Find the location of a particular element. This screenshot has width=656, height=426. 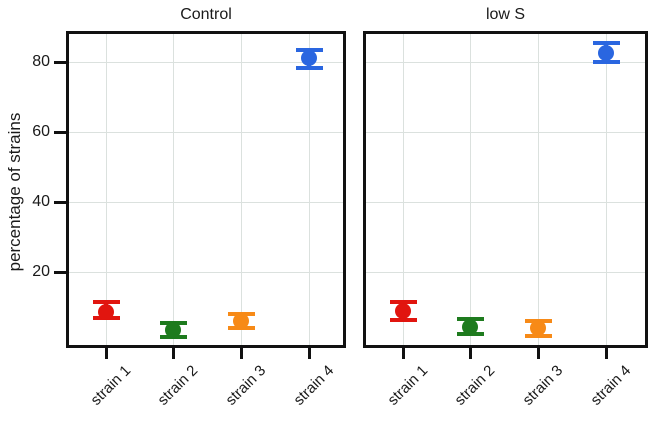

facet-title-low-s: low S is located at coordinates (505, 14).